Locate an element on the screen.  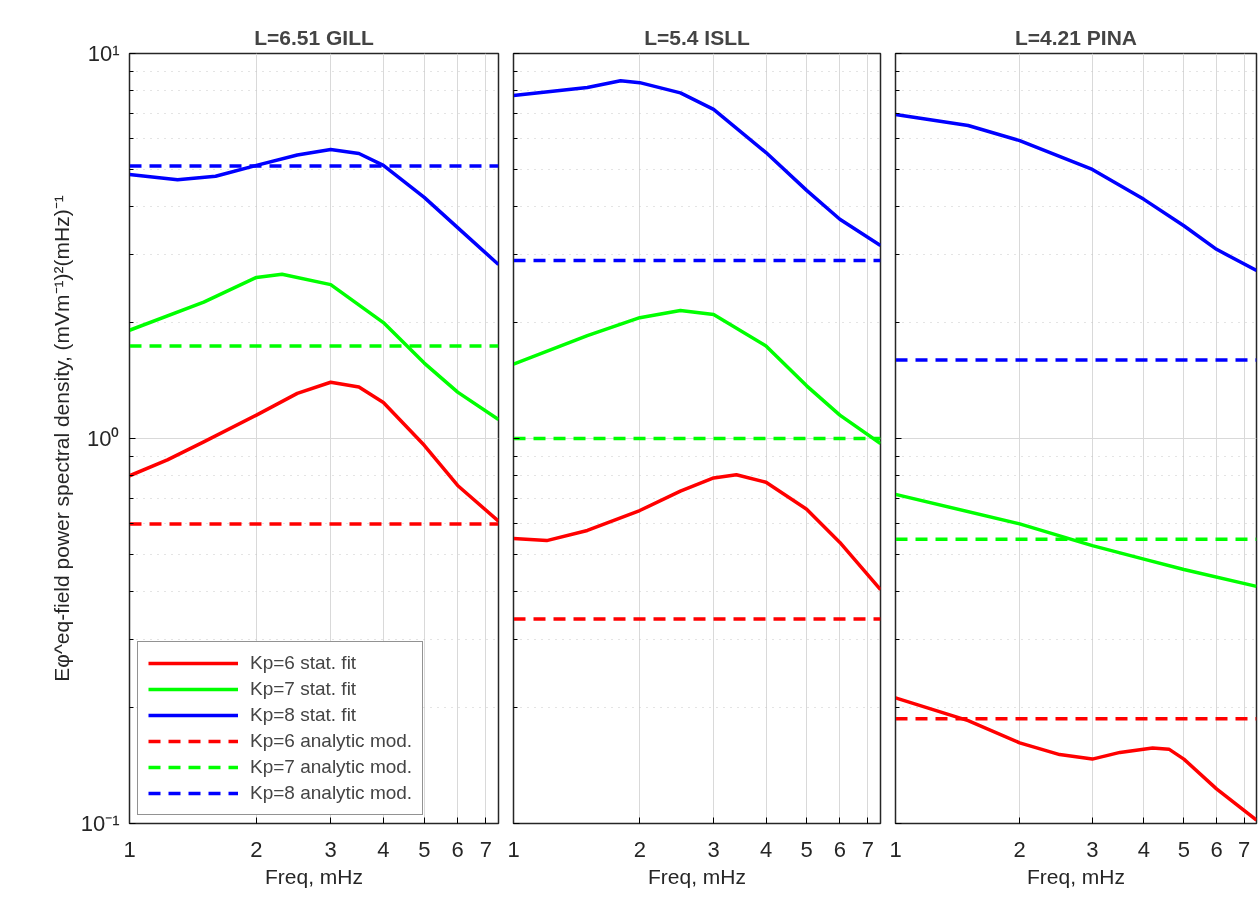
chart-title: L=5.4 ISLL is located at coordinates (697, 37).